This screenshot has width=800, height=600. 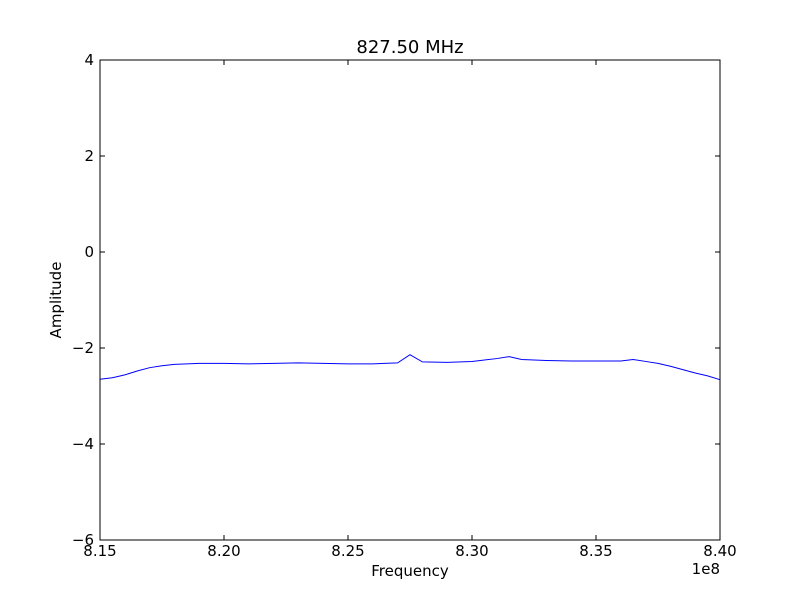 What do you see at coordinates (347, 551) in the screenshot?
I see `x-tick-label: 8.25` at bounding box center [347, 551].